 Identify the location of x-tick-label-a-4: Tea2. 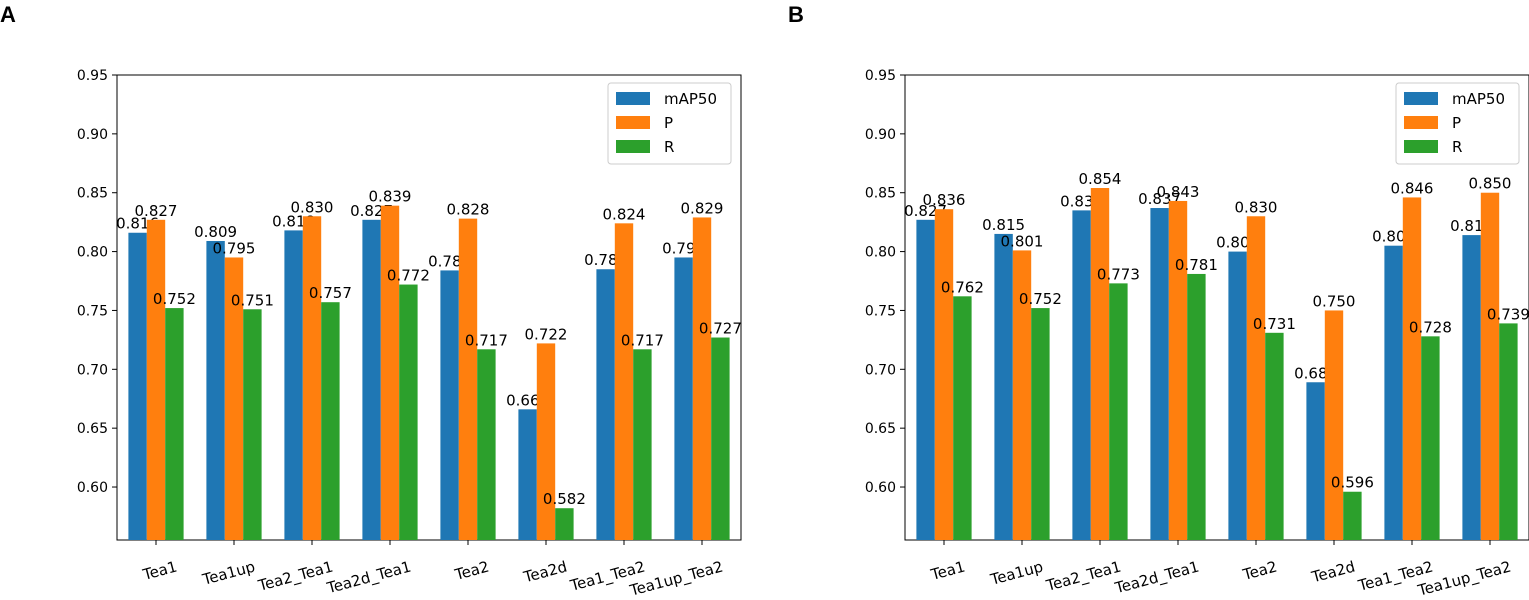
(471, 570).